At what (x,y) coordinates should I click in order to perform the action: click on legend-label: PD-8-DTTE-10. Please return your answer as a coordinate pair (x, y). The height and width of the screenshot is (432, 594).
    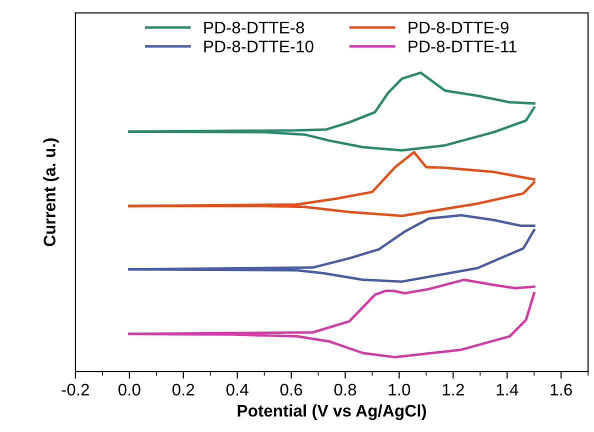
    Looking at the image, I should click on (259, 46).